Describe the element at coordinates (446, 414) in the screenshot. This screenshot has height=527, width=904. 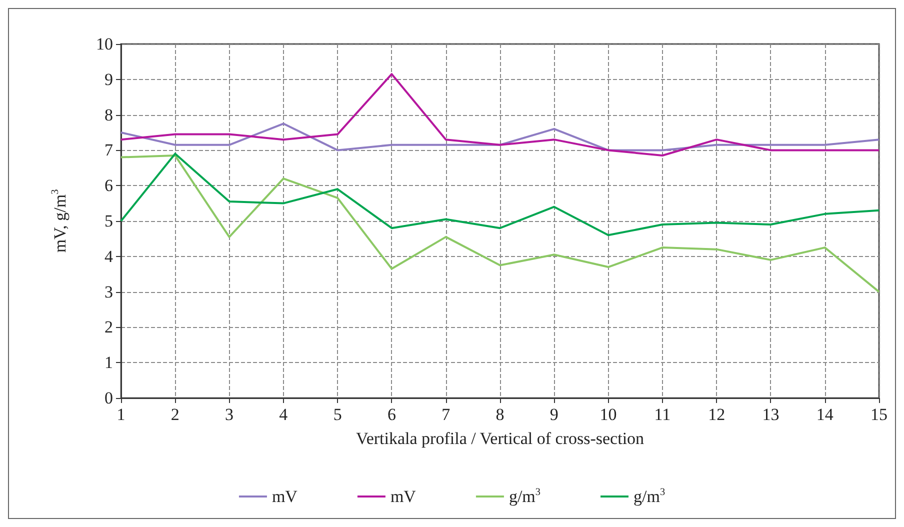
I see `x-tick-label: 7` at that location.